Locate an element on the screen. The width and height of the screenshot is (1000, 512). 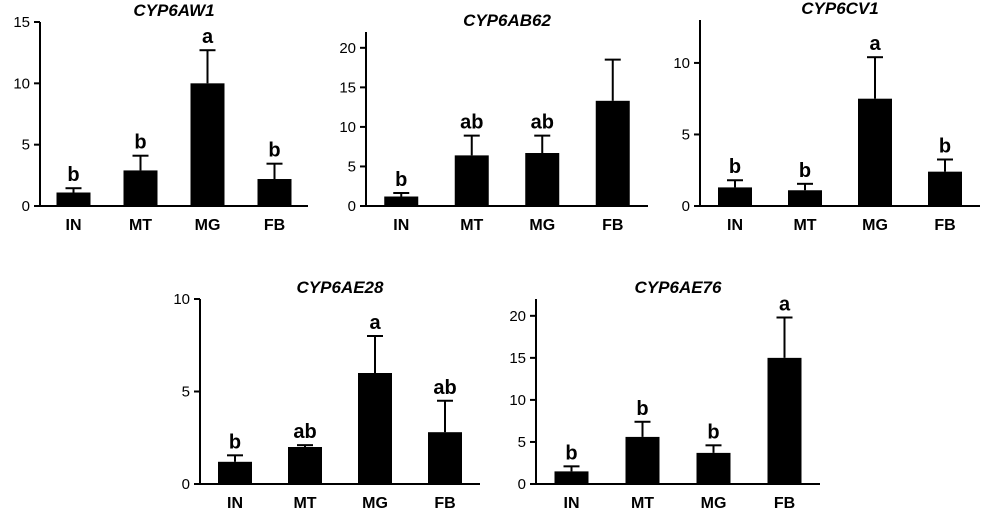
panel-1-ytick-label: 0 is located at coordinates (352, 206).